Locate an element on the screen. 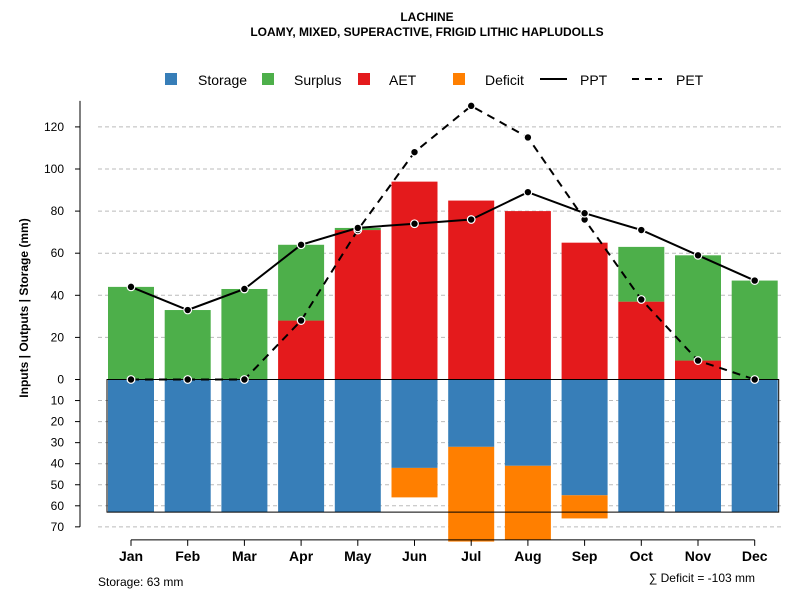  month-label-jul: Jul is located at coordinates (471, 556).